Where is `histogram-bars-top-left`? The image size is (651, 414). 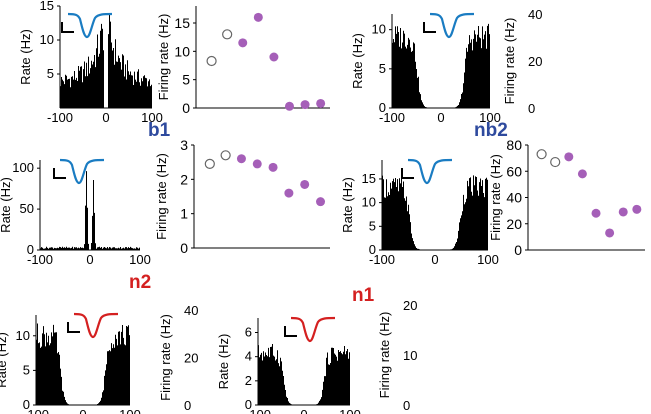
histogram-bars-top-left is located at coordinates (106, 60).